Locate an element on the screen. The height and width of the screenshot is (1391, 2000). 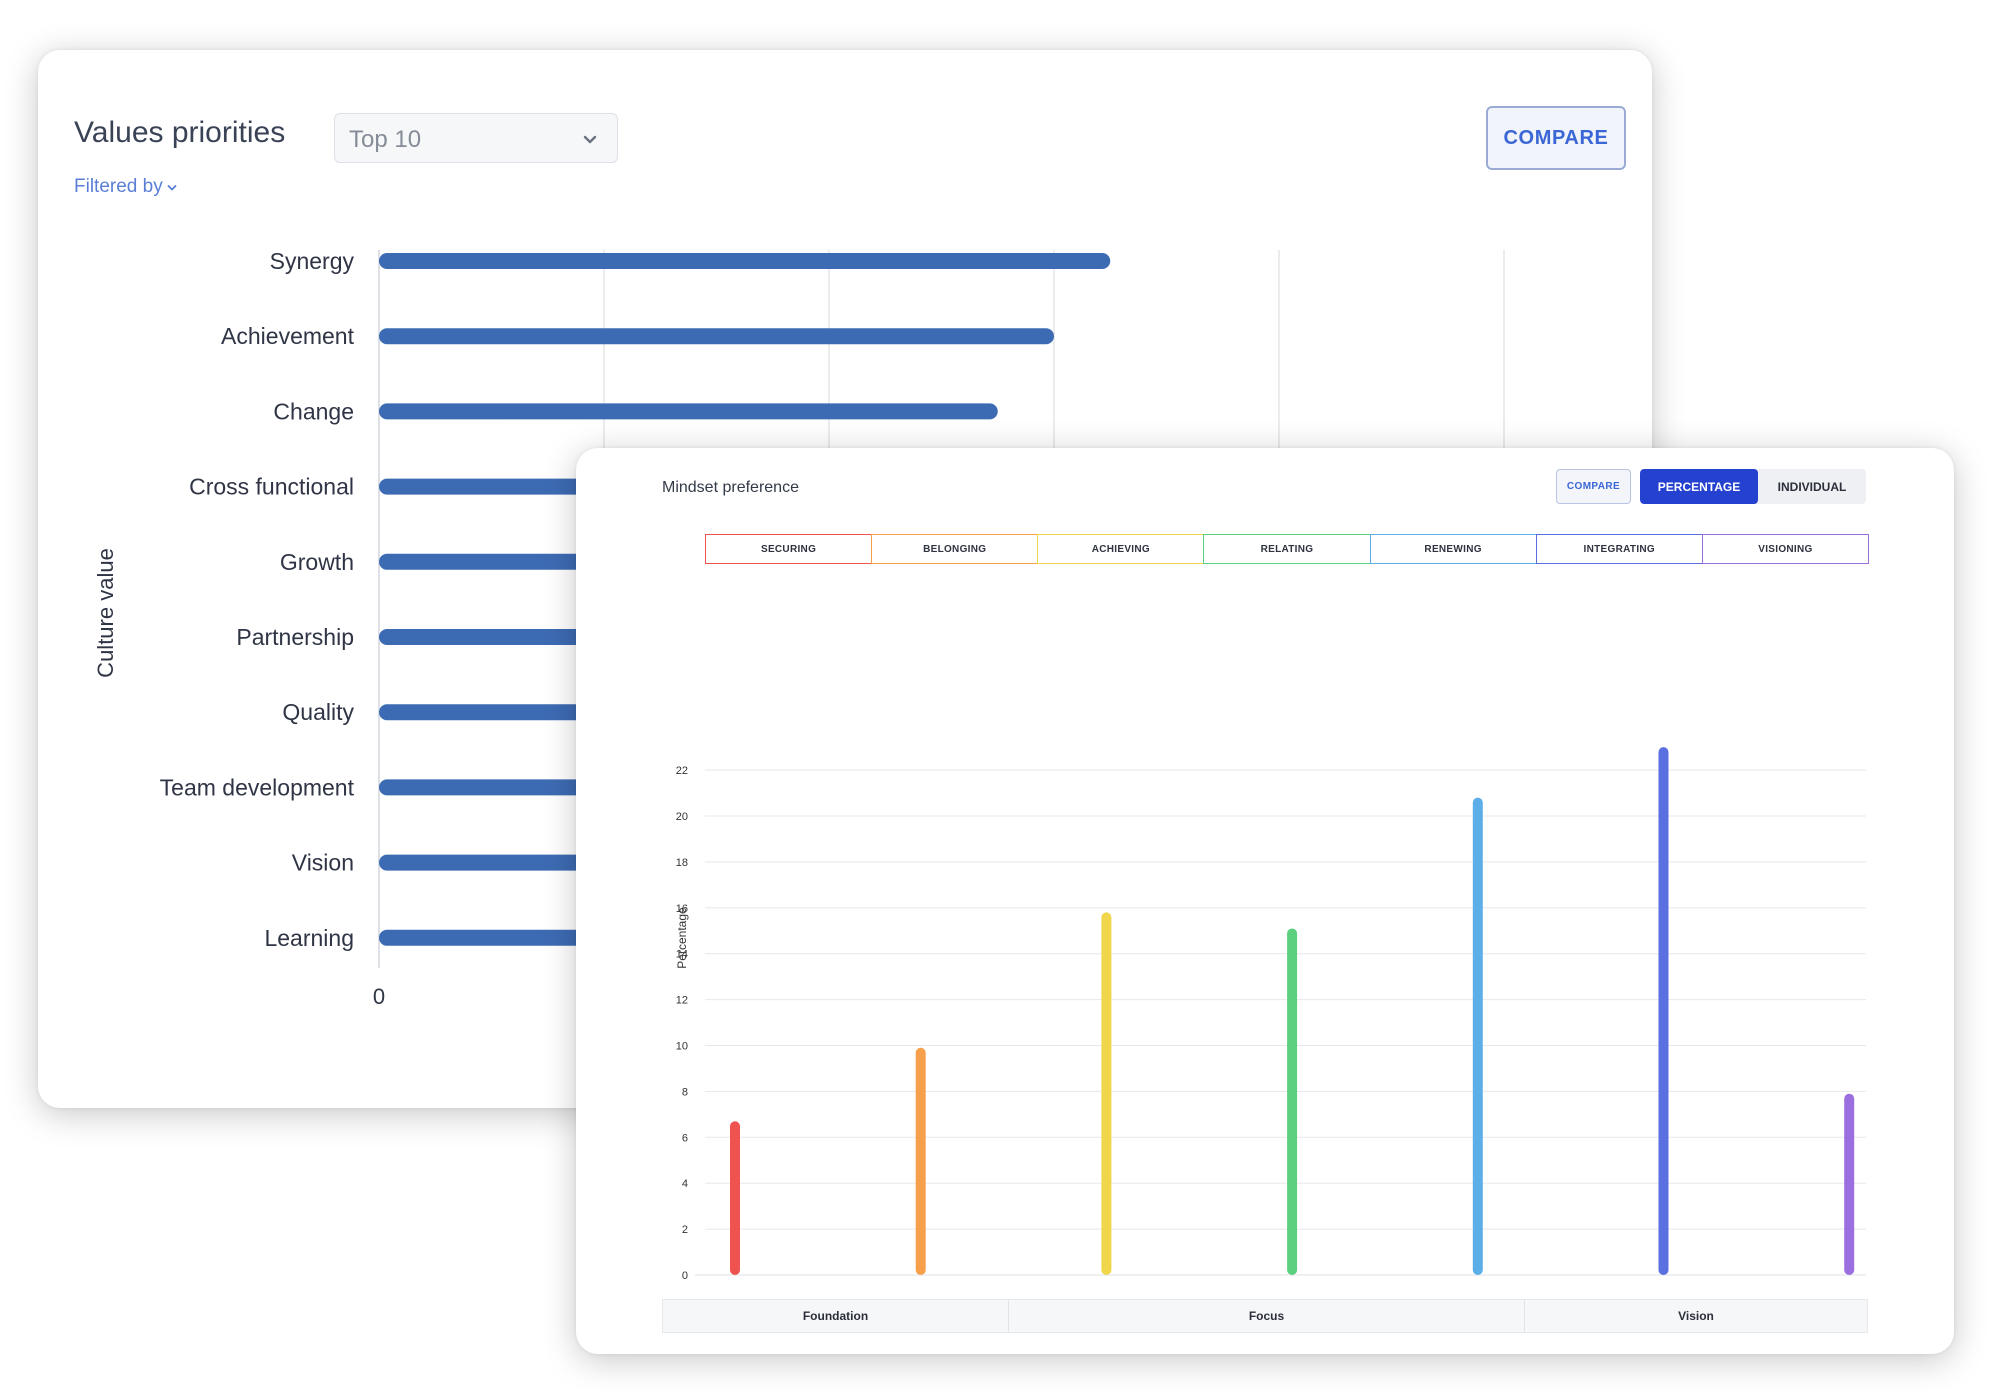
group-foundation: Foundation is located at coordinates (835, 1316).